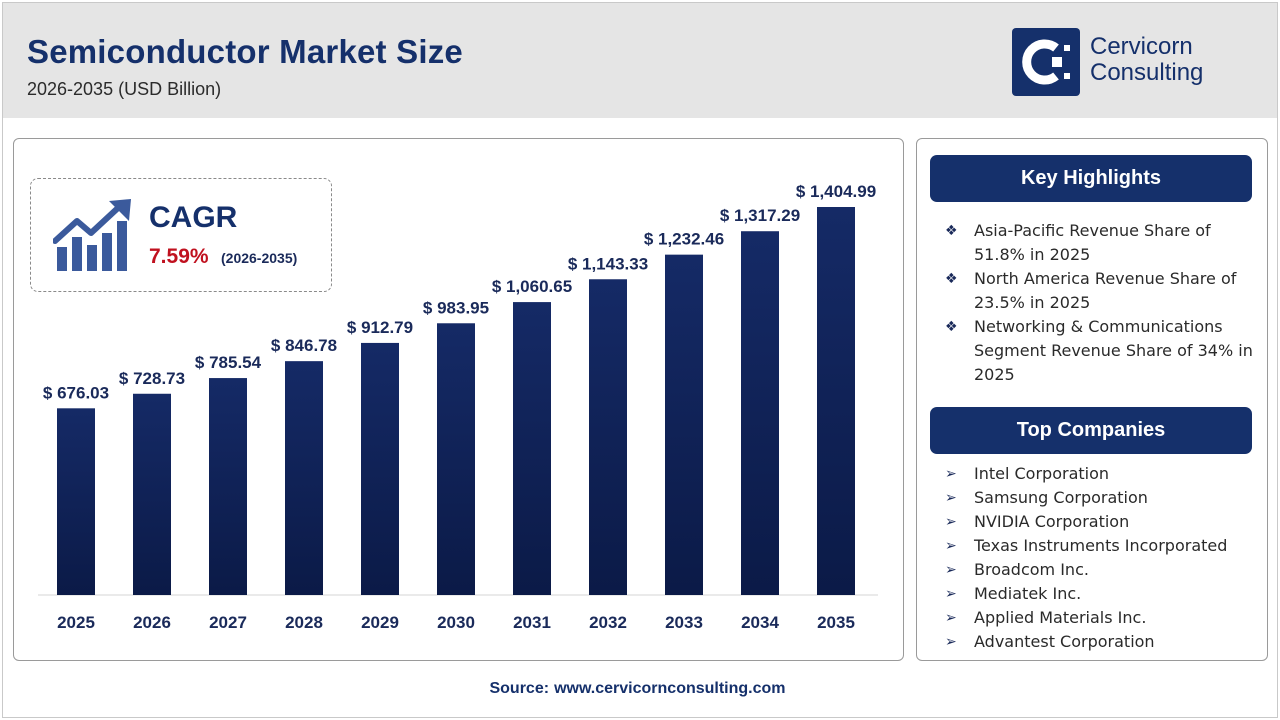 The width and height of the screenshot is (1280, 720). Describe the element at coordinates (304, 345) in the screenshot. I see `data-label-2028: $ 846.78` at that location.